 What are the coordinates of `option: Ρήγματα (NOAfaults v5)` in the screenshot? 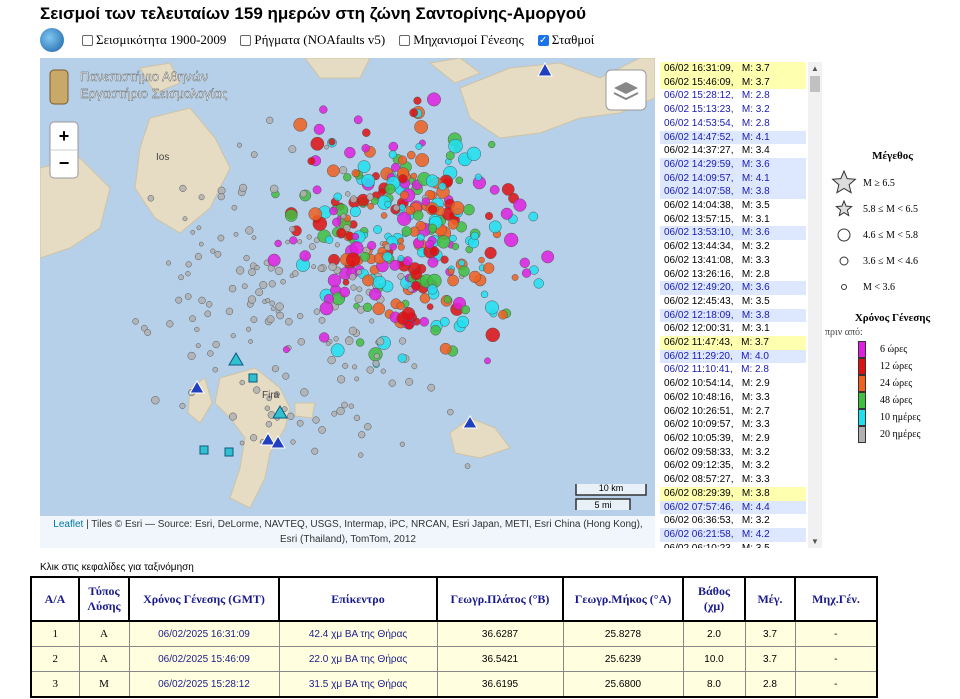 It's located at (312, 40).